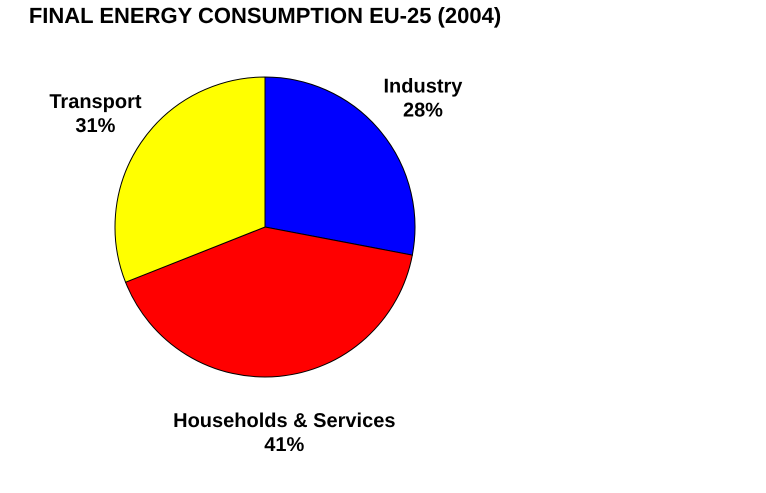 The image size is (766, 493). What do you see at coordinates (423, 110) in the screenshot?
I see `data-label: 28%` at bounding box center [423, 110].